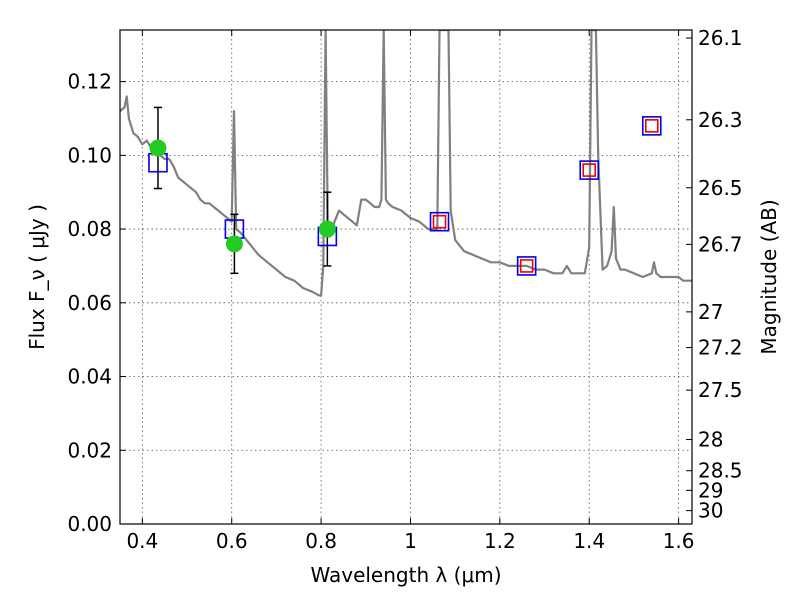 This screenshot has height=600, width=800. Describe the element at coordinates (720, 38) in the screenshot. I see `right-tick-label: 26.1` at that location.